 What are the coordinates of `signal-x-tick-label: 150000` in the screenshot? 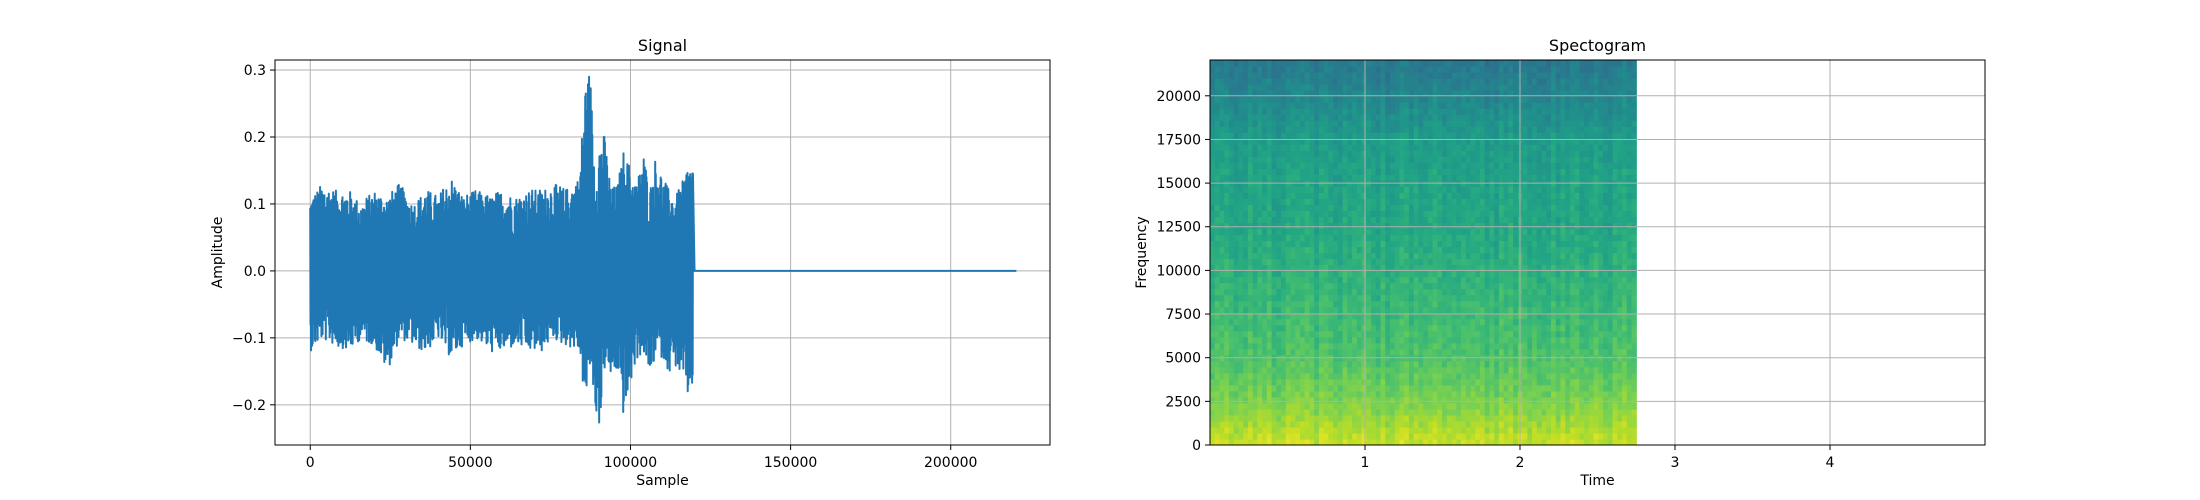 It's located at (790, 463).